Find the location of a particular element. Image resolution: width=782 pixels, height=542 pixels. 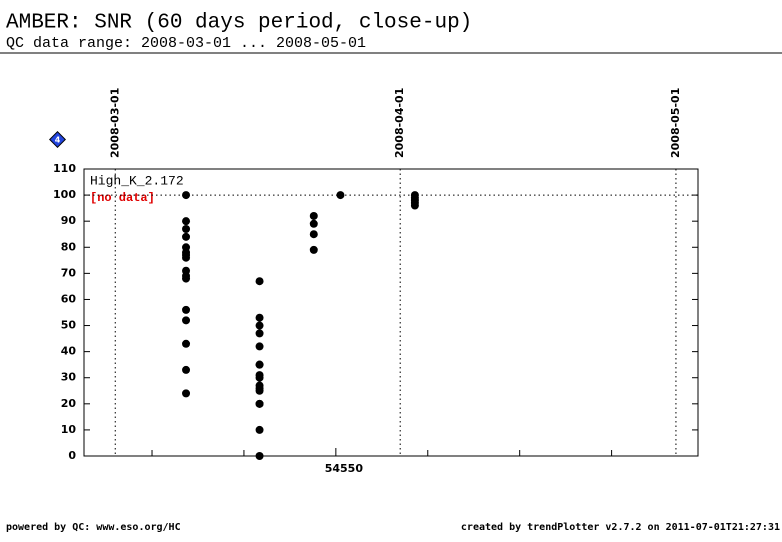

y-tick-label: 40 is located at coordinates (69, 351).